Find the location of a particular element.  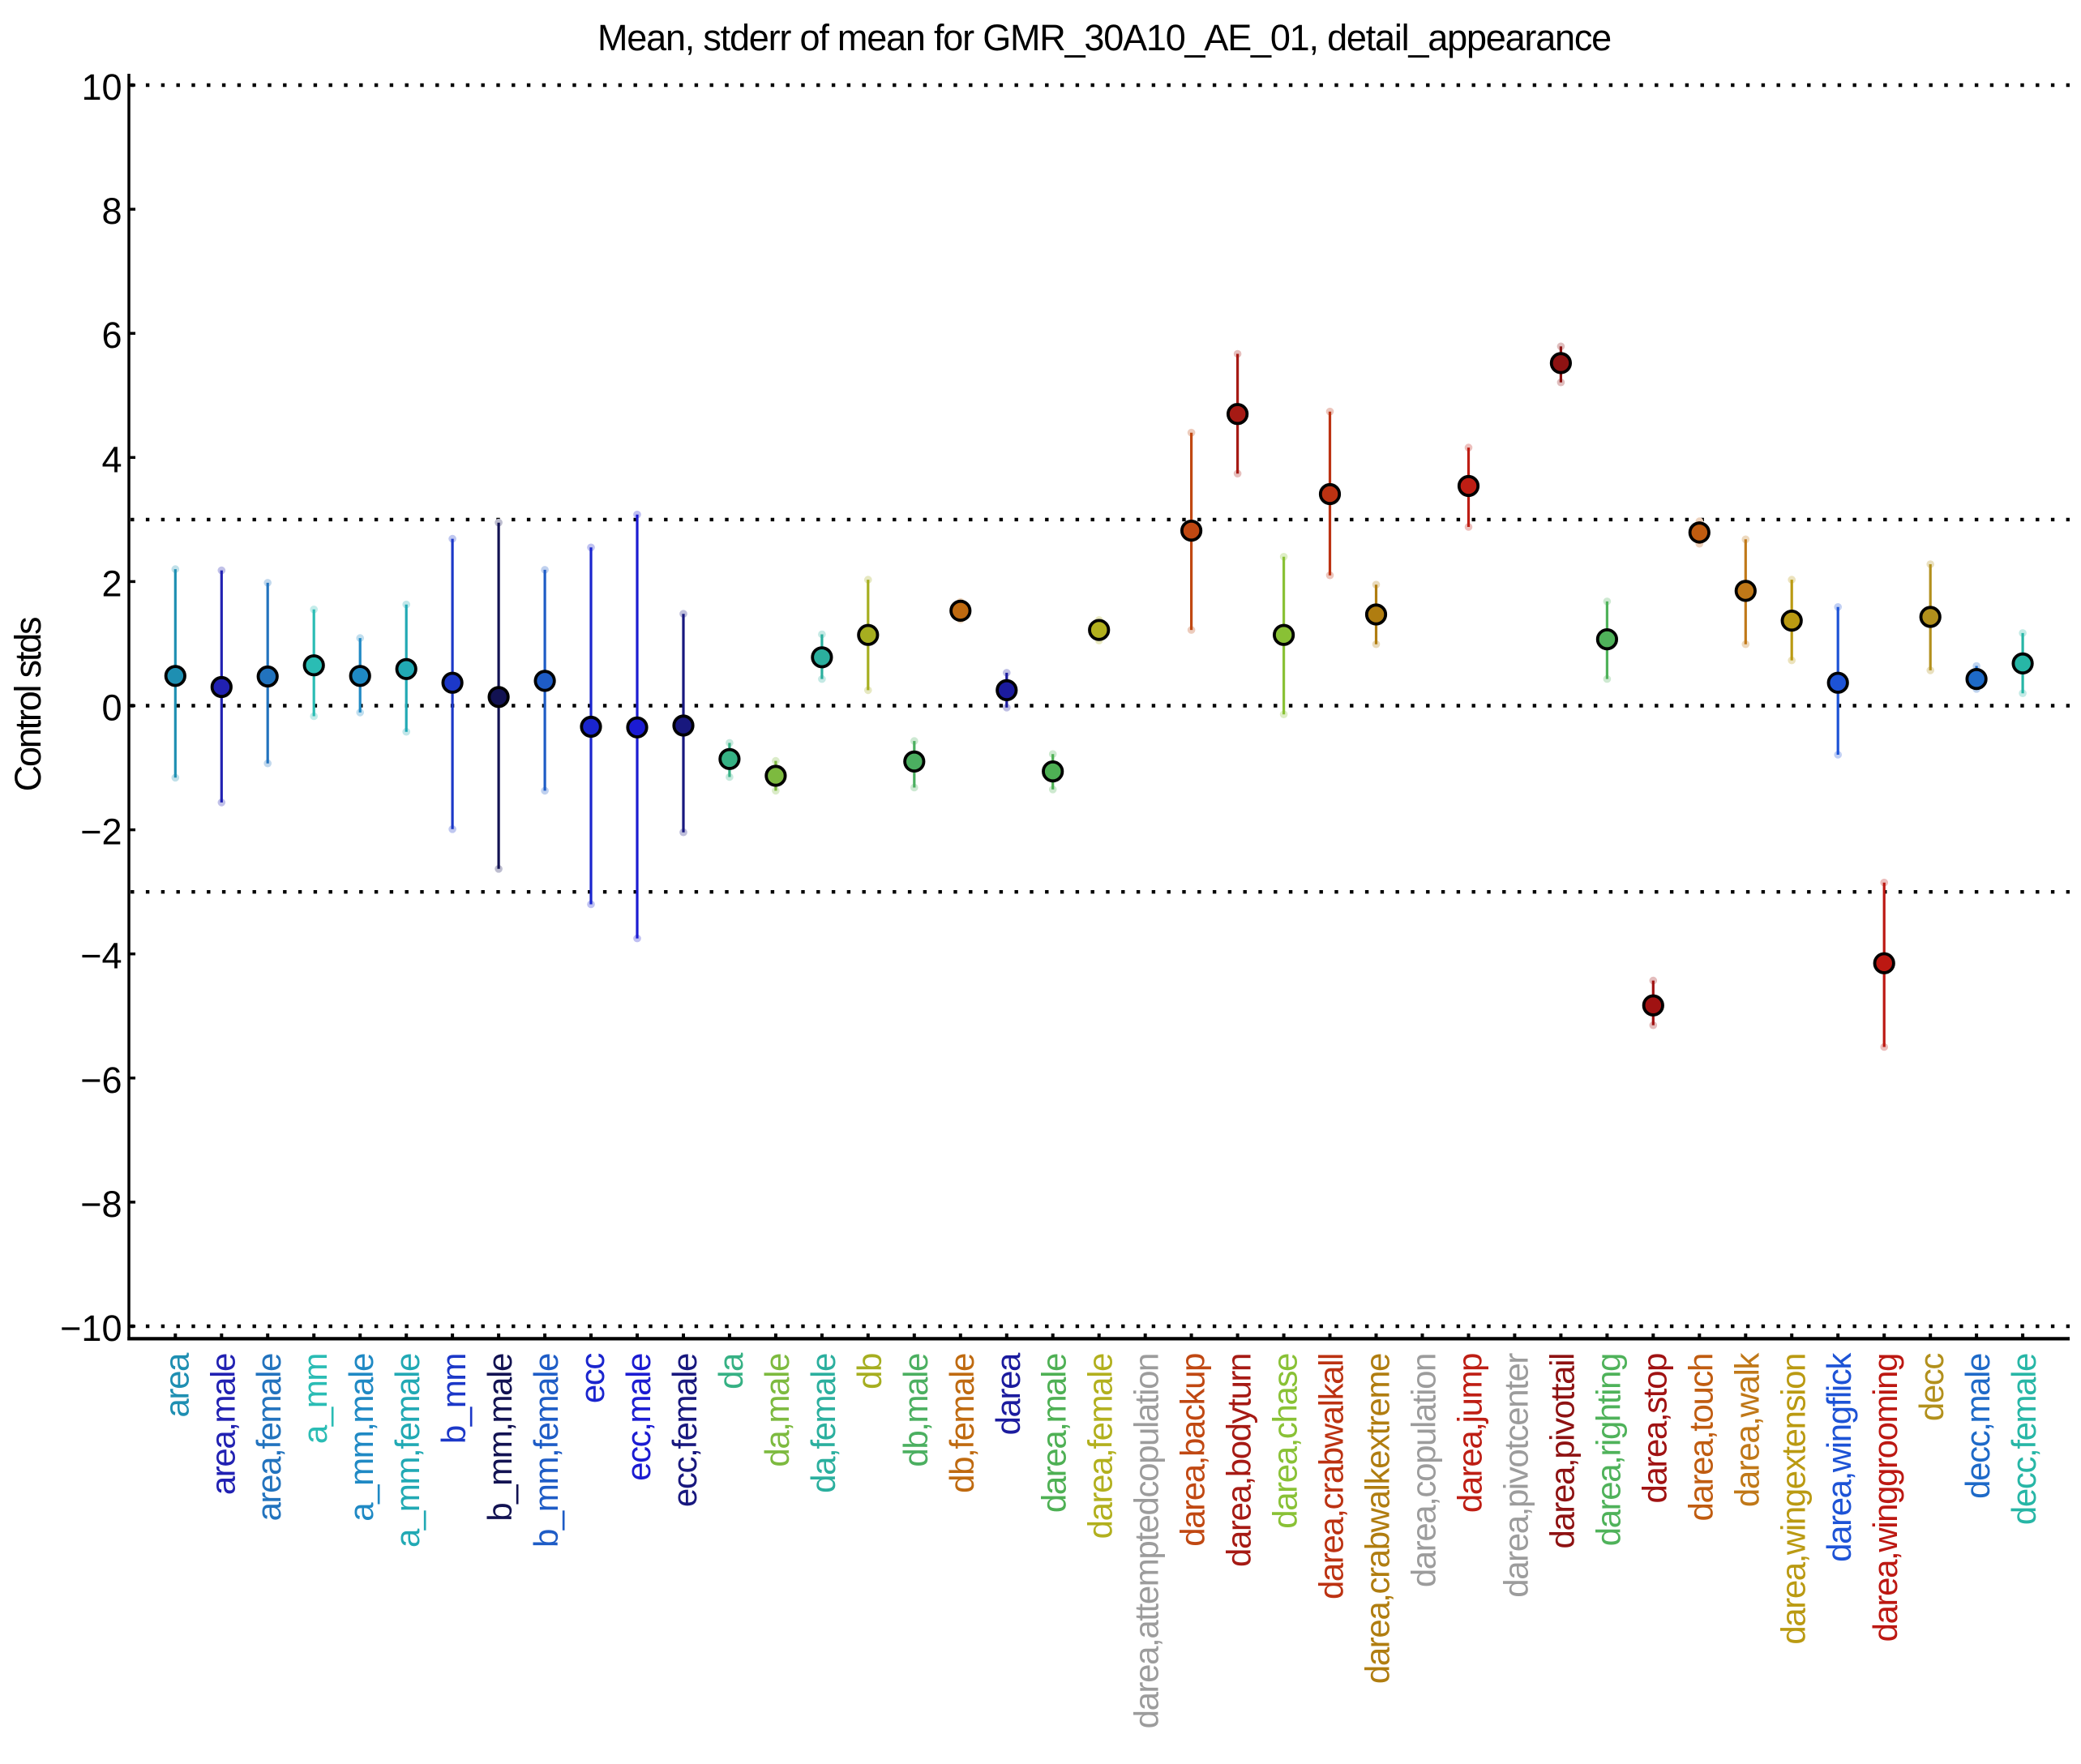

svg-text: ecc,female is located at coordinates (685, 1430).